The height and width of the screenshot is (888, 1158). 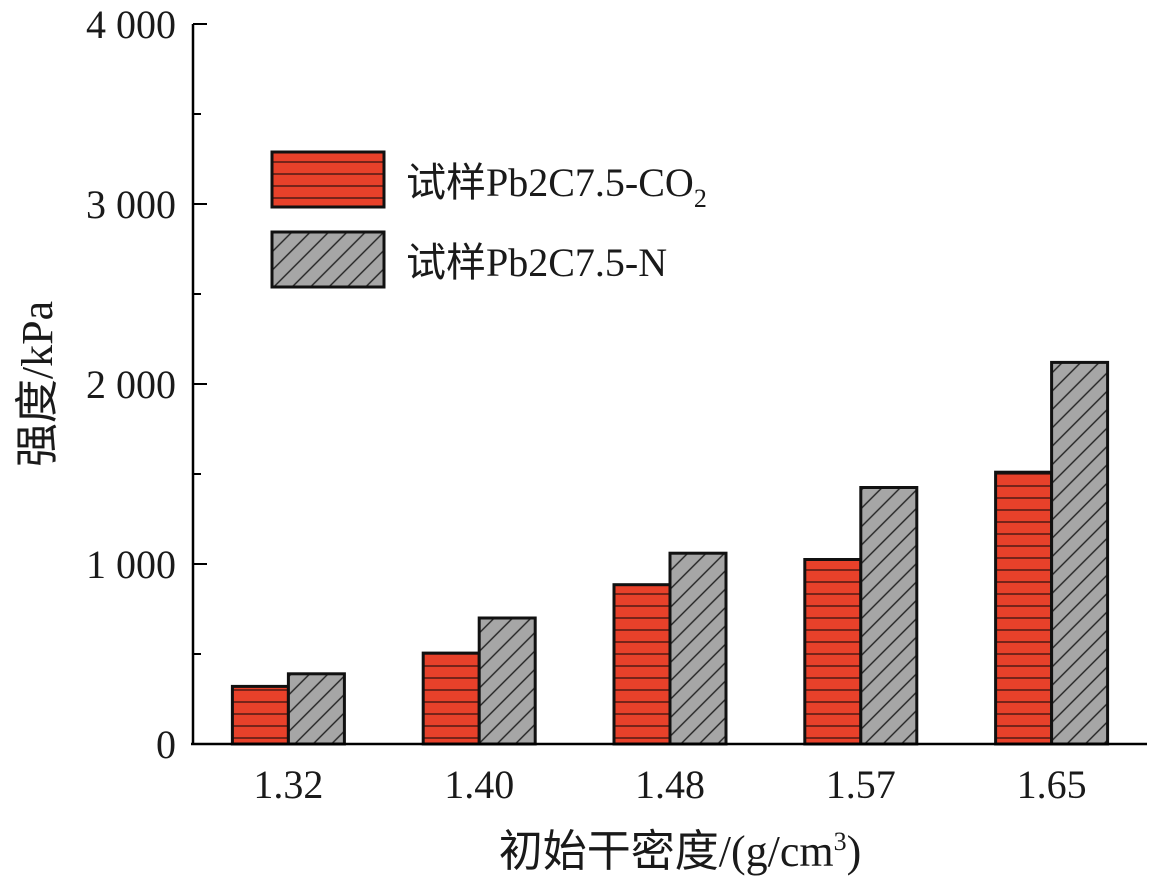 I want to click on y-tick-label: 3 000, so click(x=131, y=204).